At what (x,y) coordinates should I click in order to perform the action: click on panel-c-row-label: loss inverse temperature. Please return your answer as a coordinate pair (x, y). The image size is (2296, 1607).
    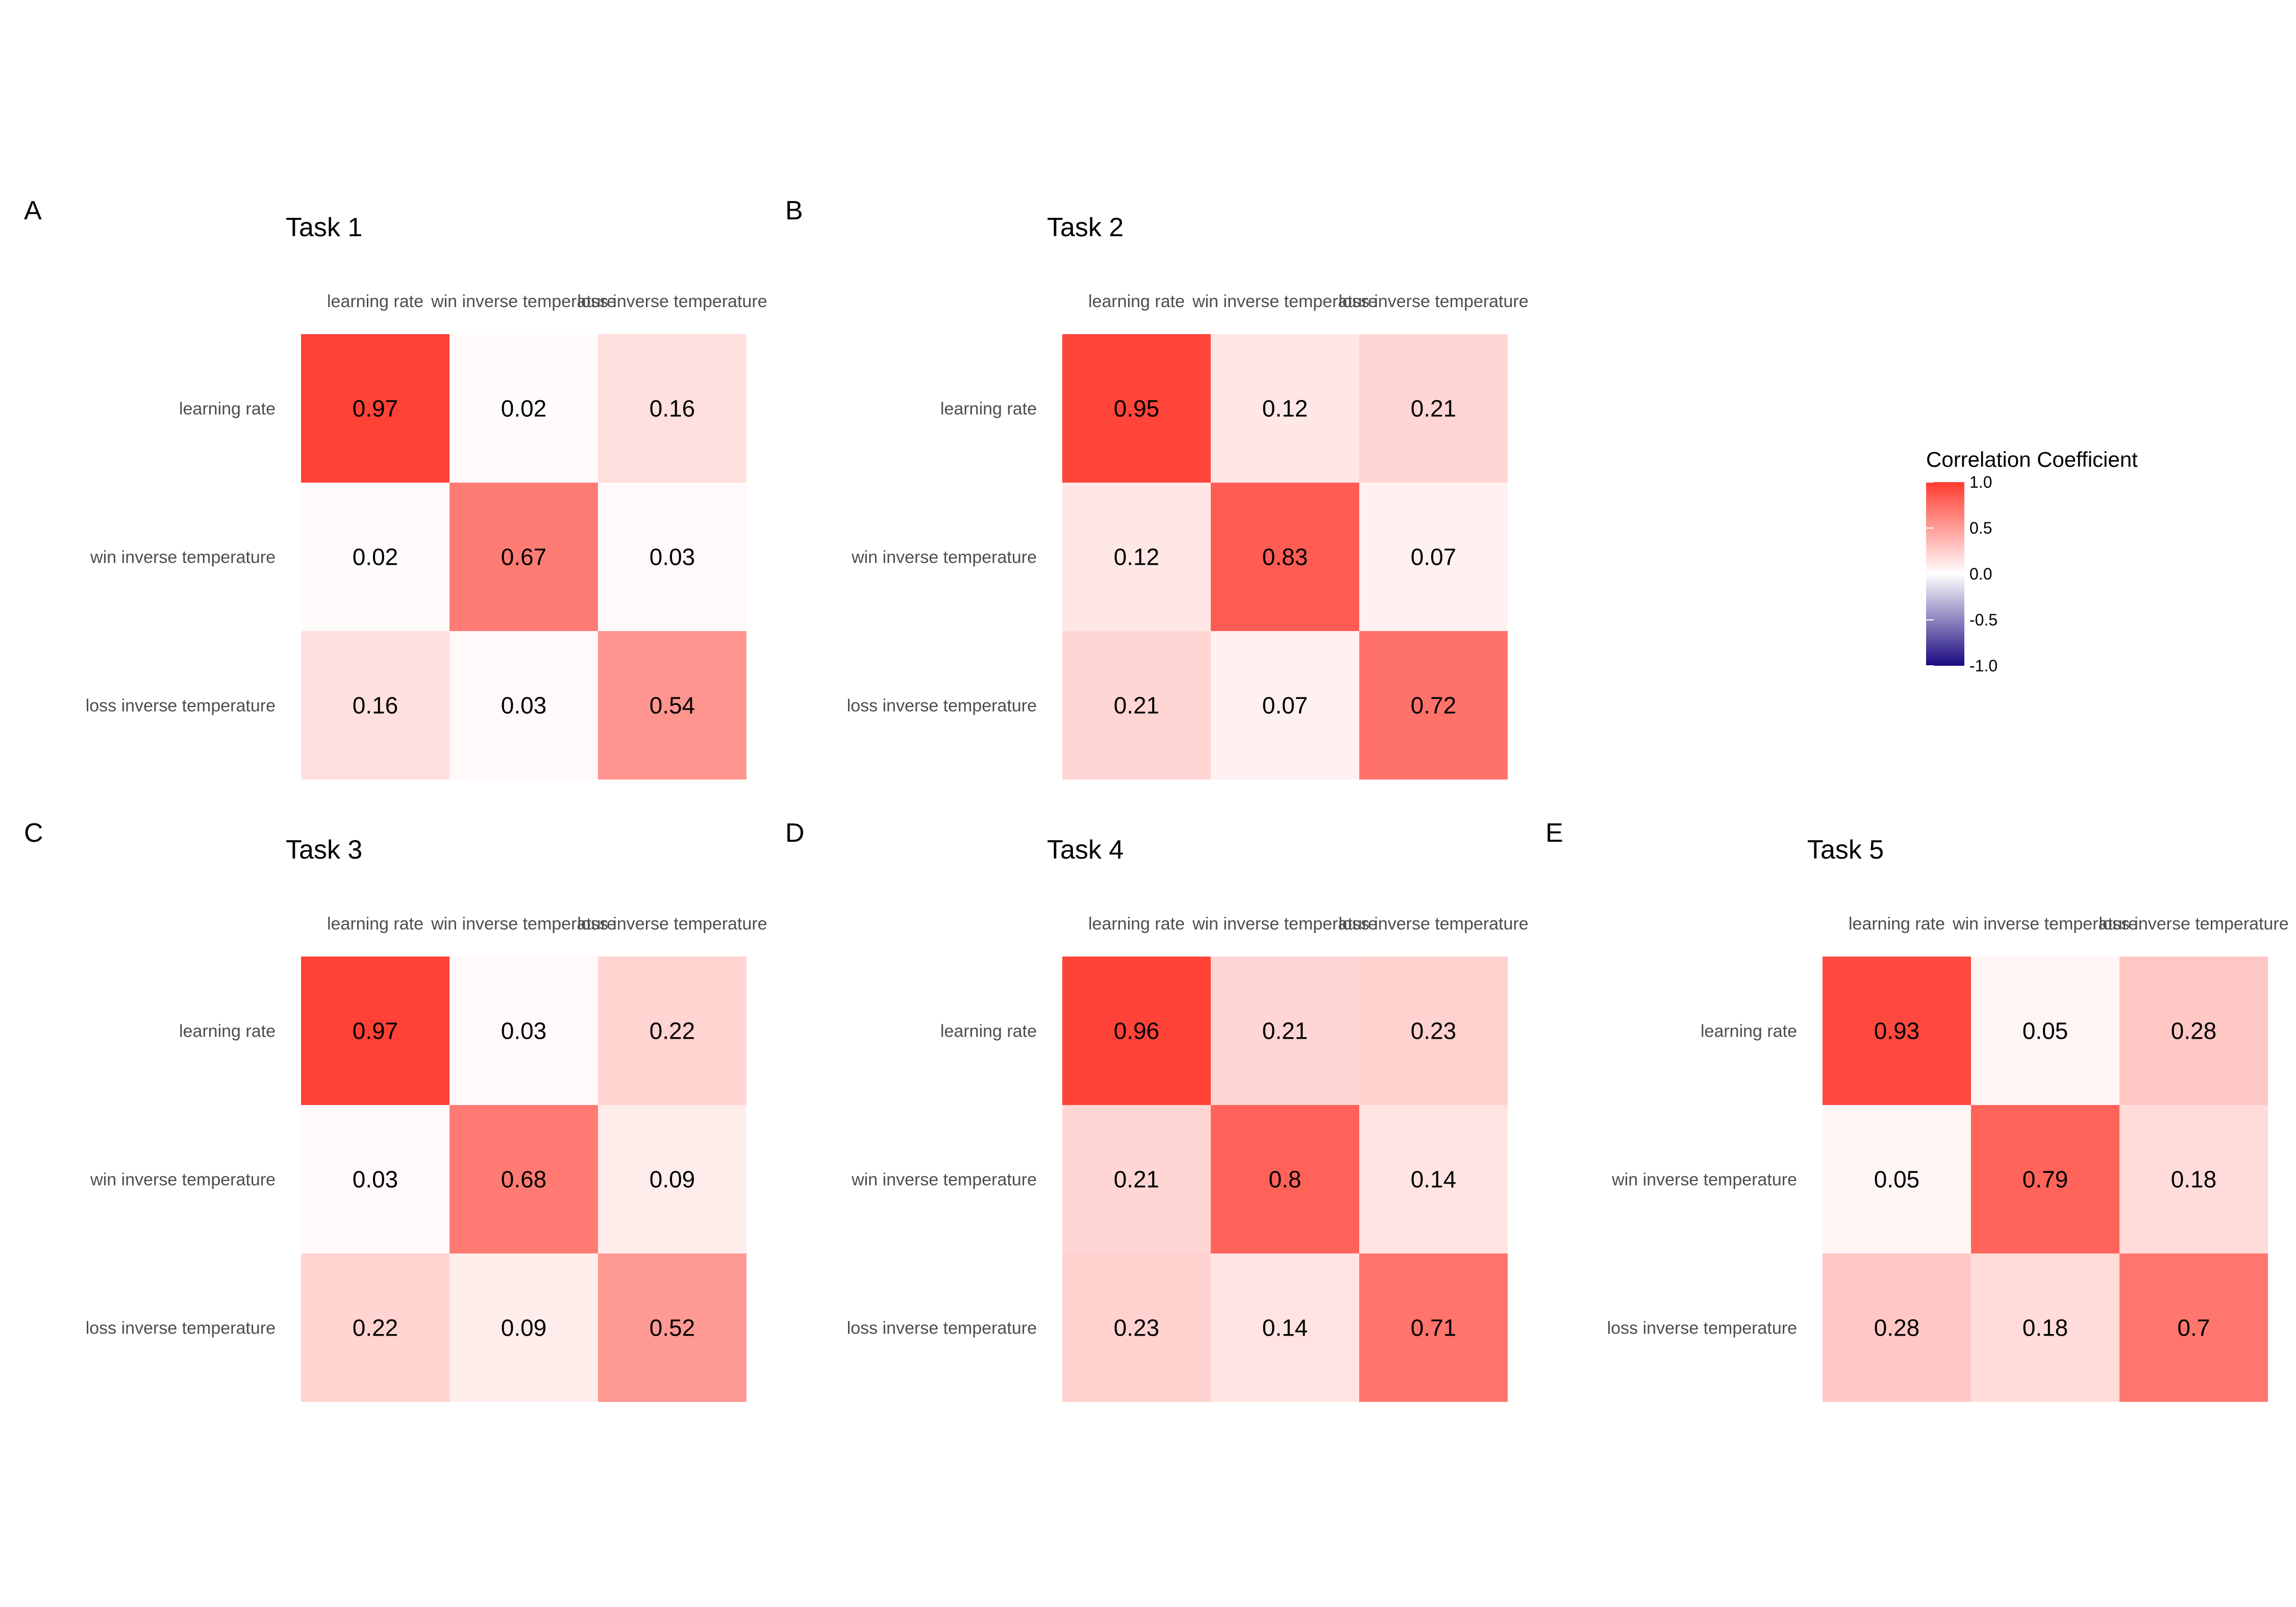
    Looking at the image, I should click on (181, 1328).